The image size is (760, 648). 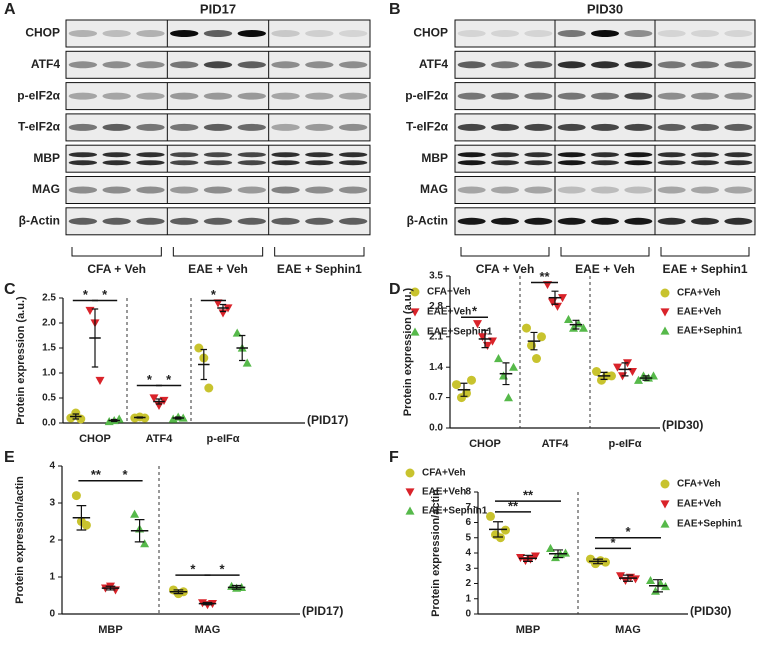 I want to click on y-tick-label: 2.1, so click(x=436, y=336).